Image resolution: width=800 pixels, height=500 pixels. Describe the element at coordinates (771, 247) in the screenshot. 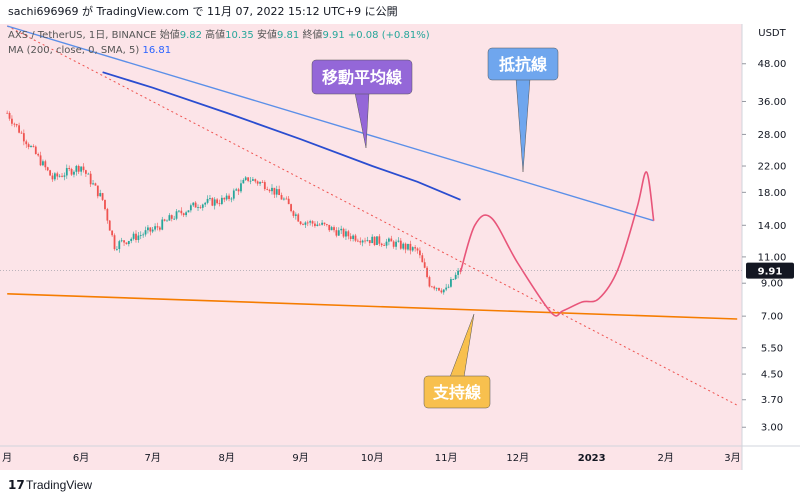

I see `price-axis-background` at that location.